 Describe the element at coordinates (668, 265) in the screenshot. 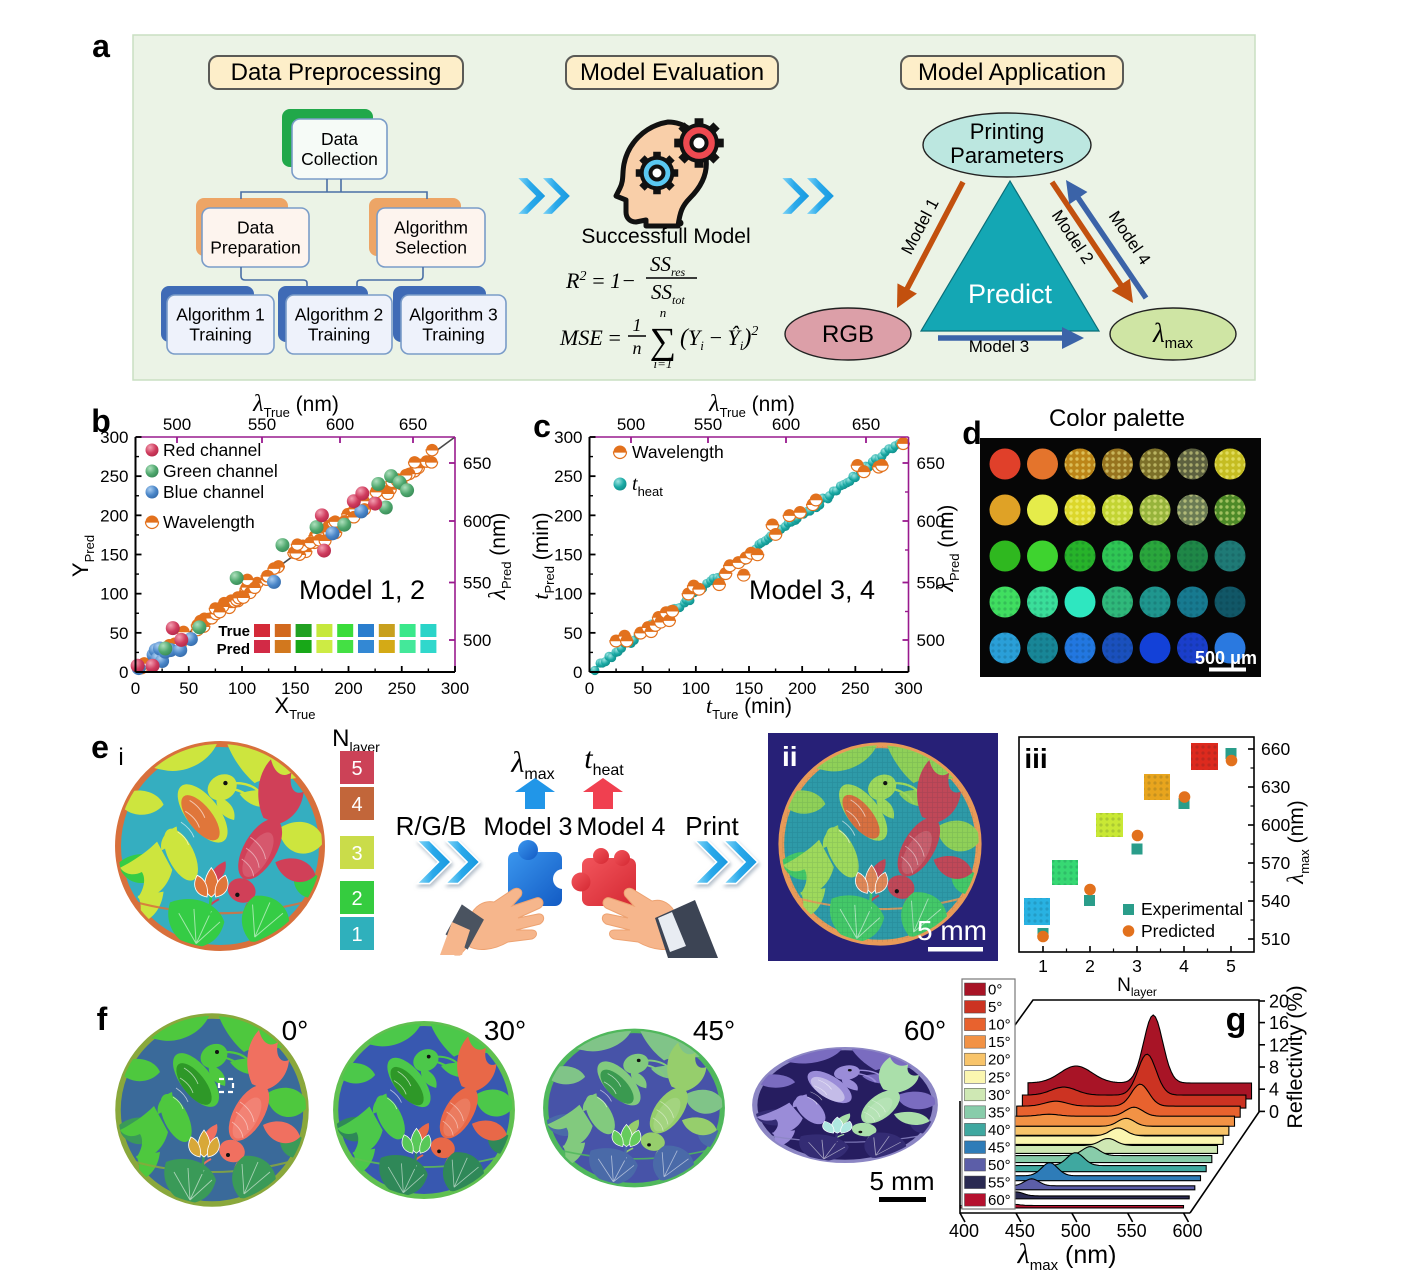

I see `svg-text: SSres` at that location.